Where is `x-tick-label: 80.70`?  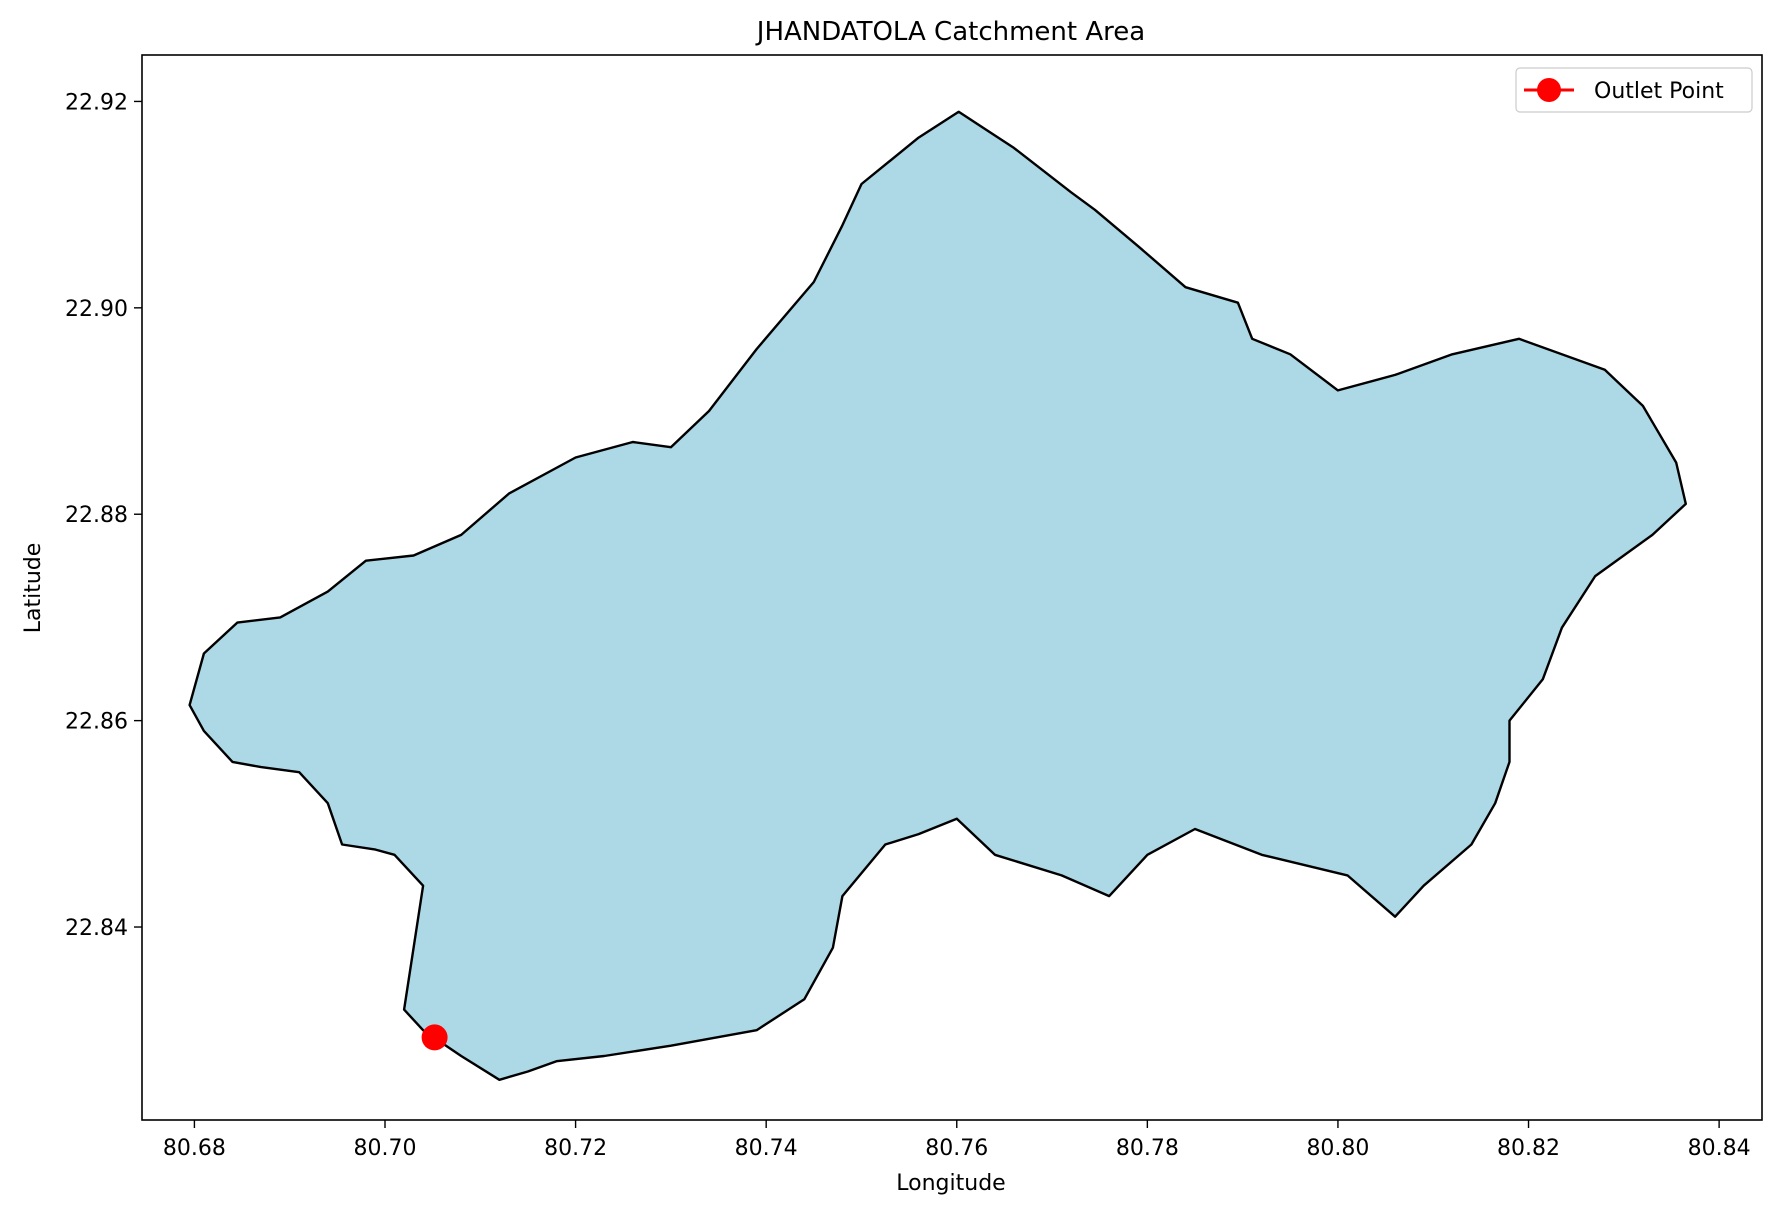 x-tick-label: 80.70 is located at coordinates (385, 1148).